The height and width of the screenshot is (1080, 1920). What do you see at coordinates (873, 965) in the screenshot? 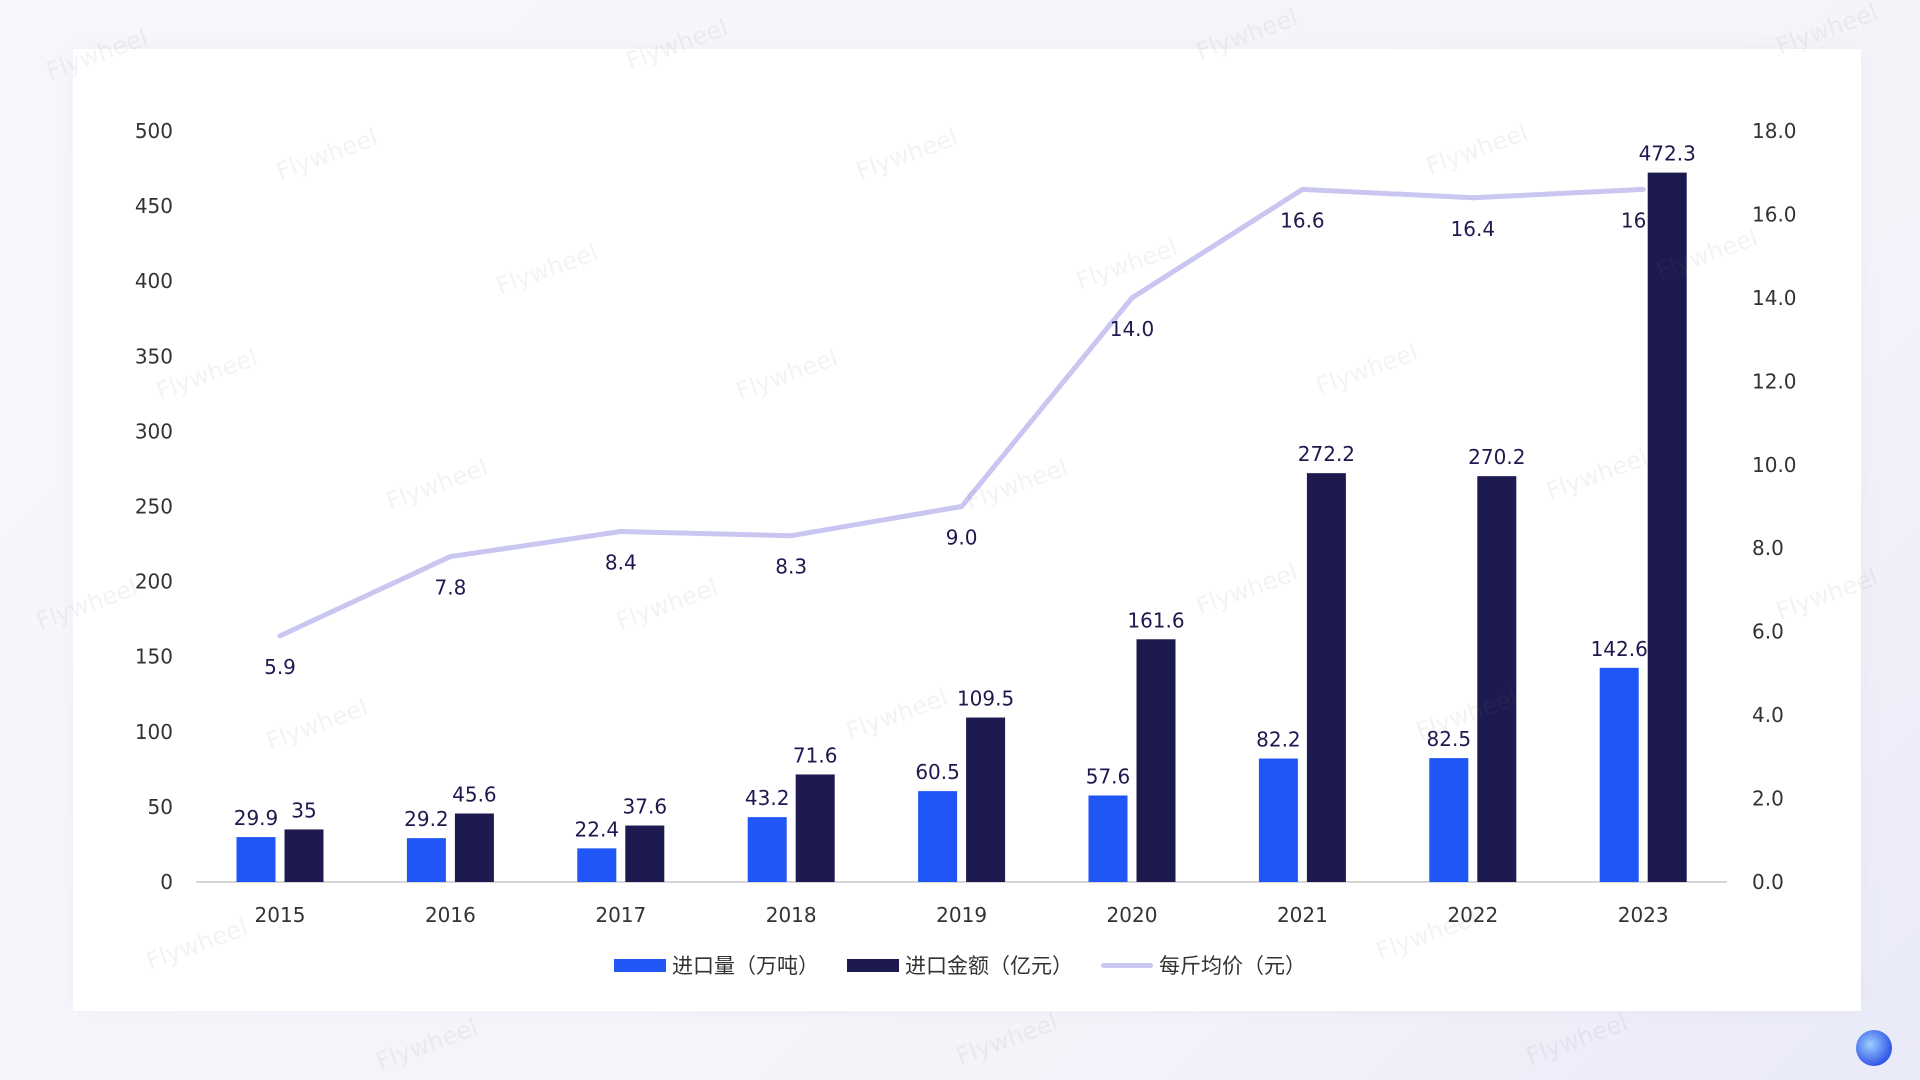
I see `legend-swatch-amount` at bounding box center [873, 965].